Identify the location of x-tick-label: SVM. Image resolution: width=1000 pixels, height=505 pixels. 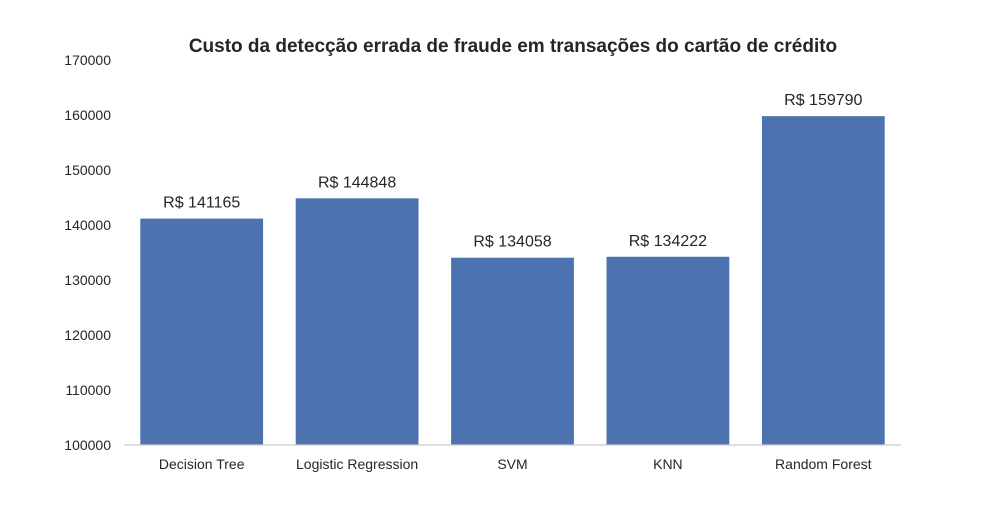
(512, 464).